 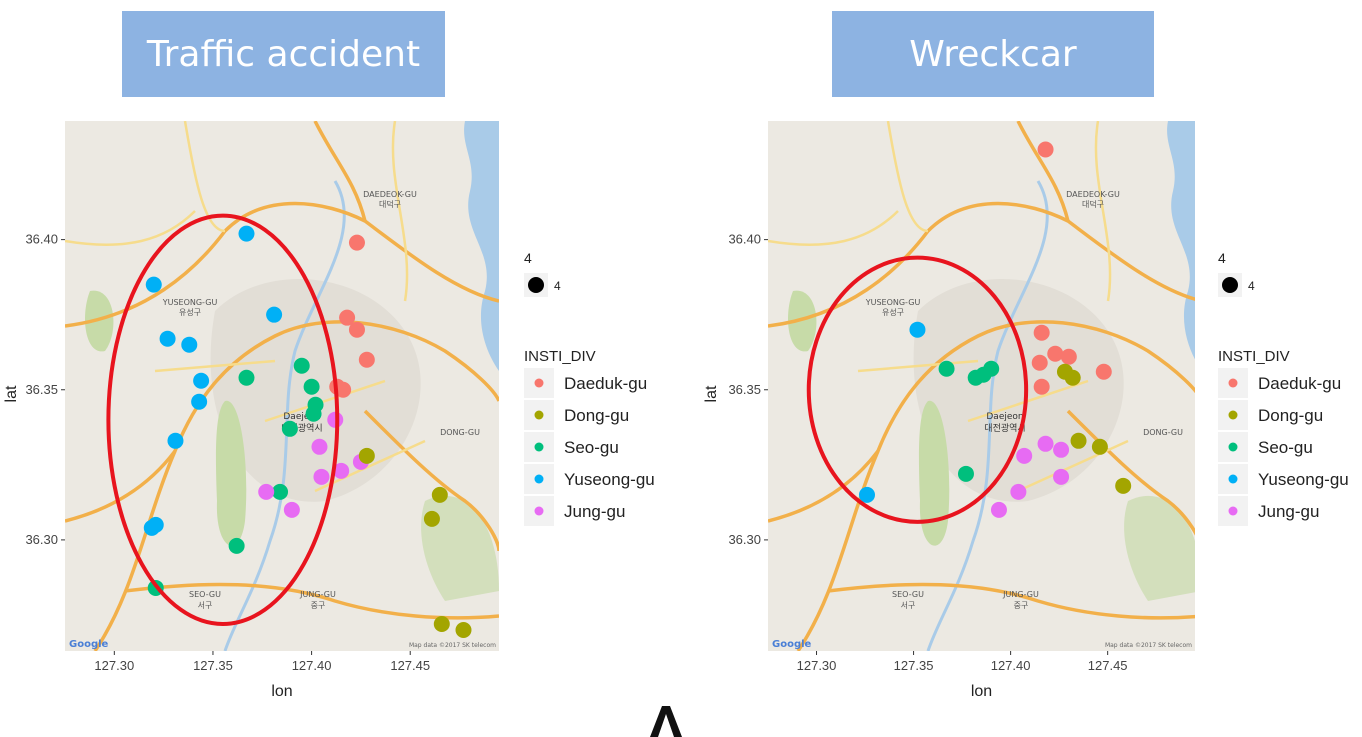 I want to click on map-attribution: Map data ©2017 SK telecom, so click(x=1148, y=645).